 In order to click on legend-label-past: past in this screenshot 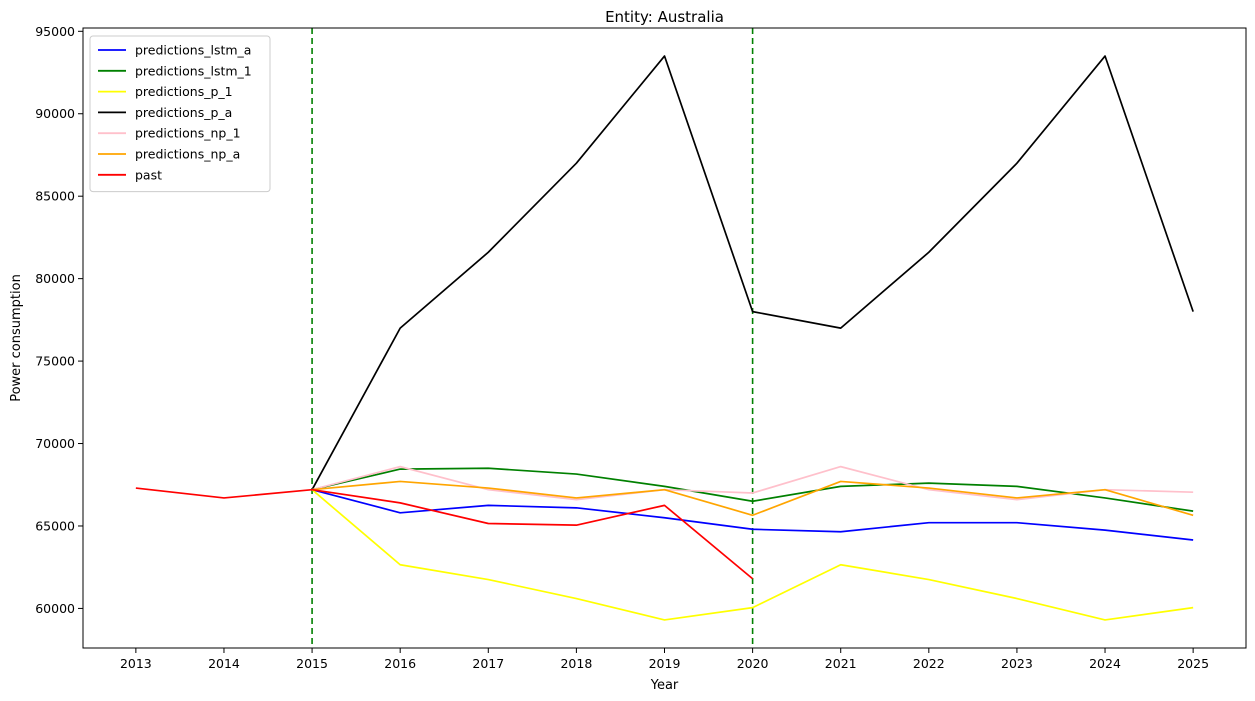, I will do `click(148, 174)`.